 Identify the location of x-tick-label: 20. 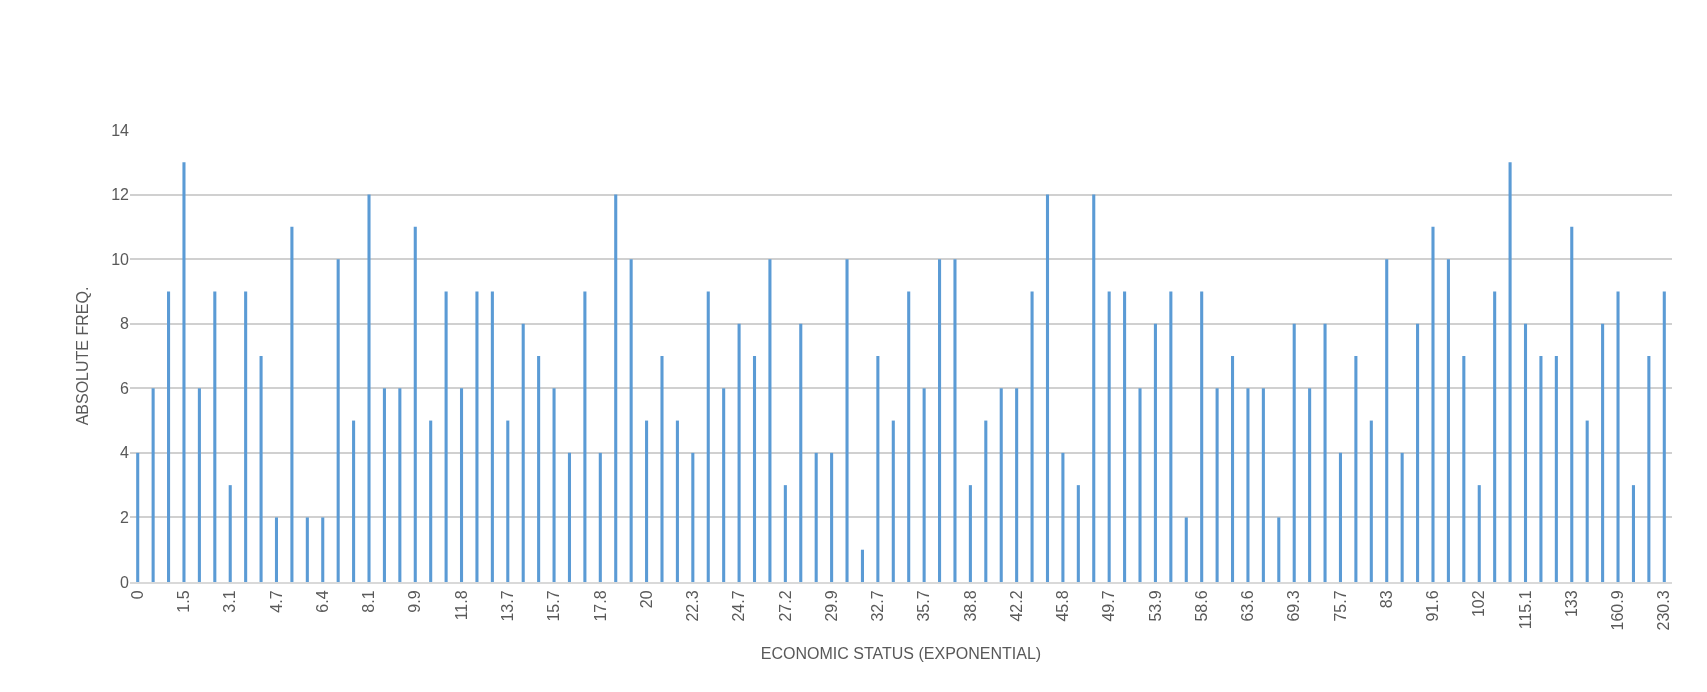
(646, 599).